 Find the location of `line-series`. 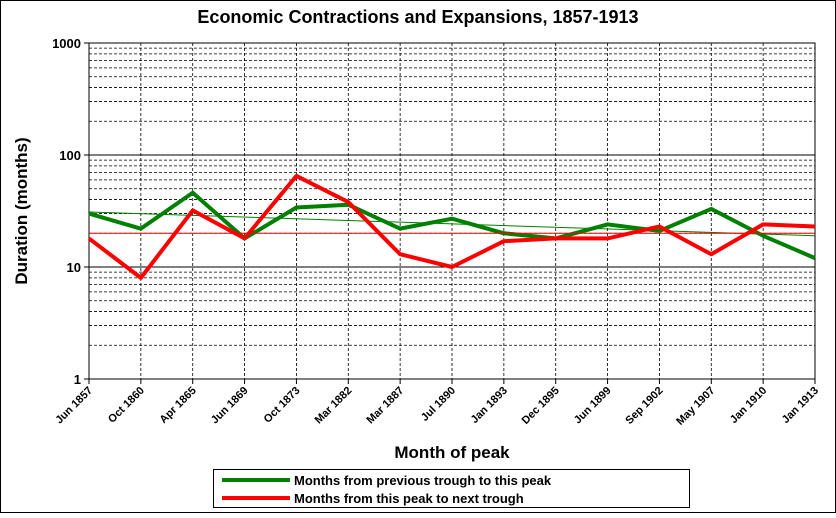

line-series is located at coordinates (452, 225).